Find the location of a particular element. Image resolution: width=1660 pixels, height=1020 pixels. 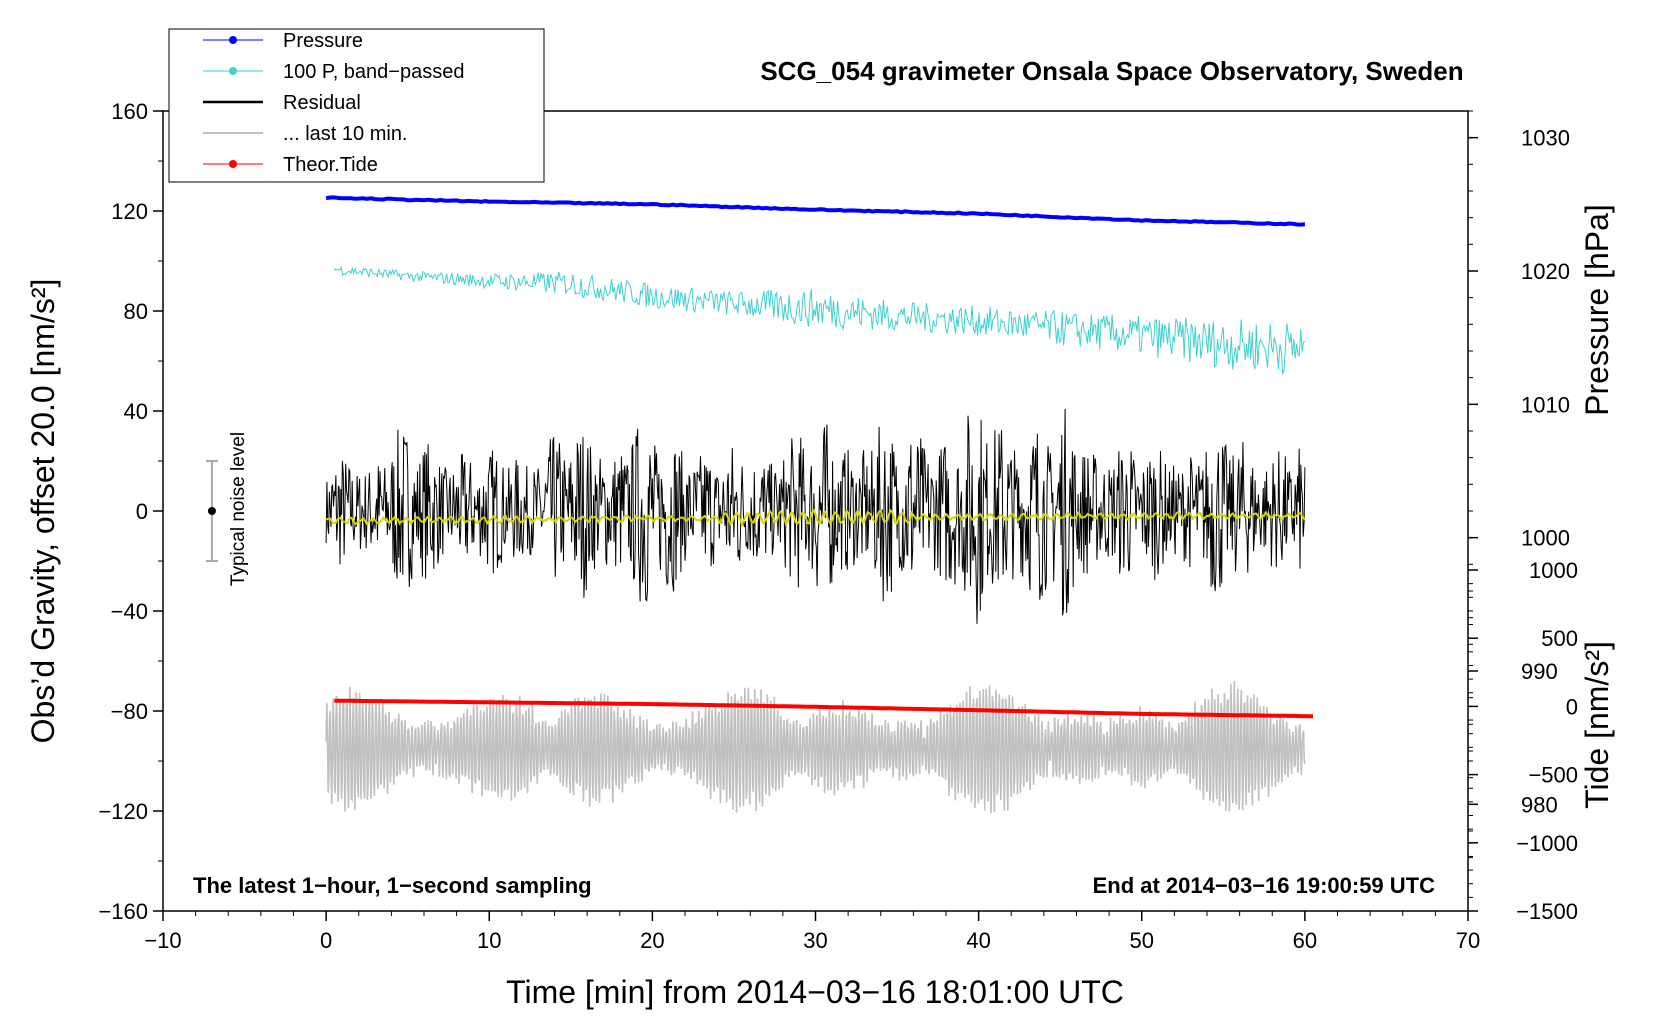

y-tick-label: 80 is located at coordinates (136, 311).